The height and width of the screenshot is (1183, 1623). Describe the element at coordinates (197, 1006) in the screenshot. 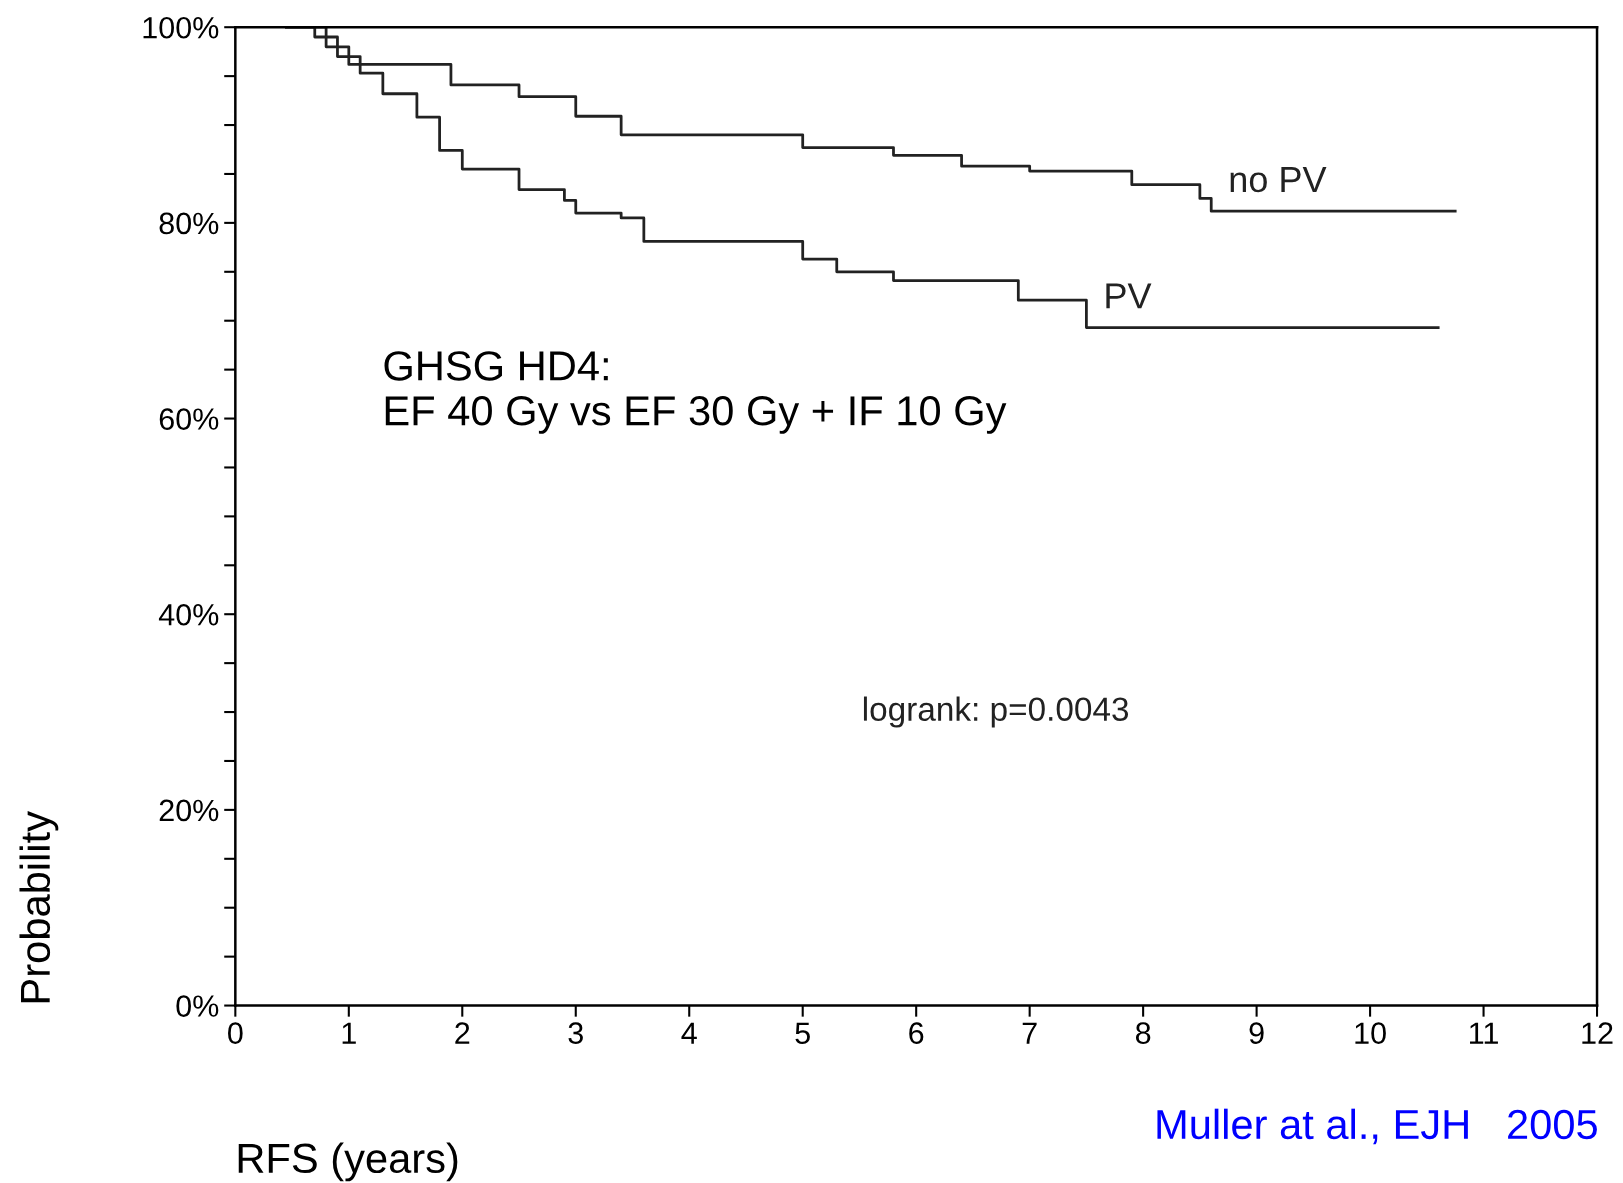

I see `y-tick-label: 0%` at that location.